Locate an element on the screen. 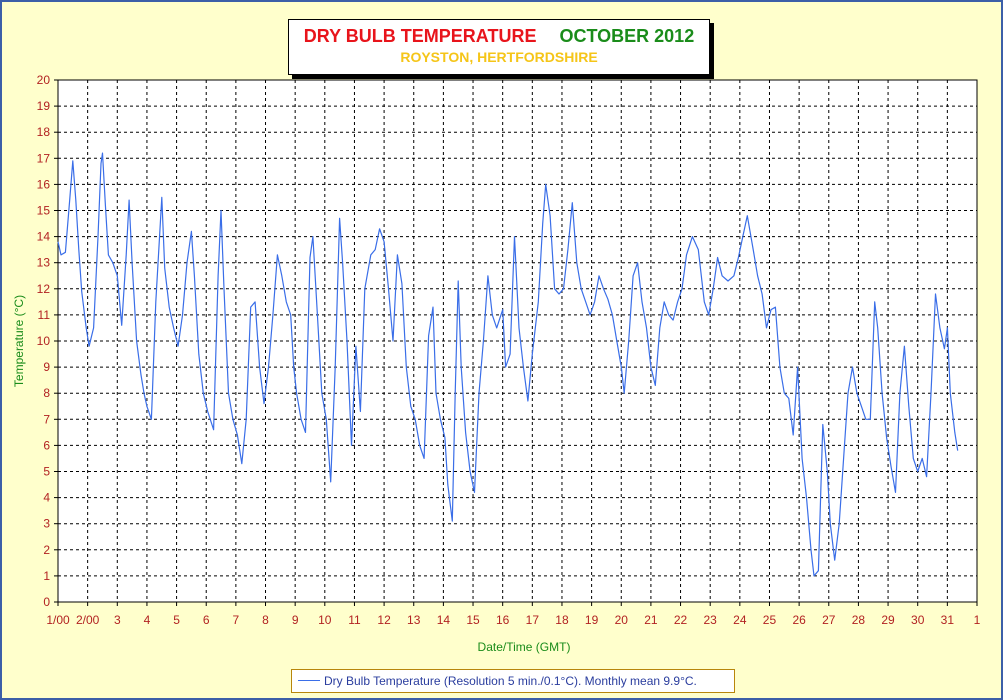  x-tick-label: 14 is located at coordinates (444, 620).